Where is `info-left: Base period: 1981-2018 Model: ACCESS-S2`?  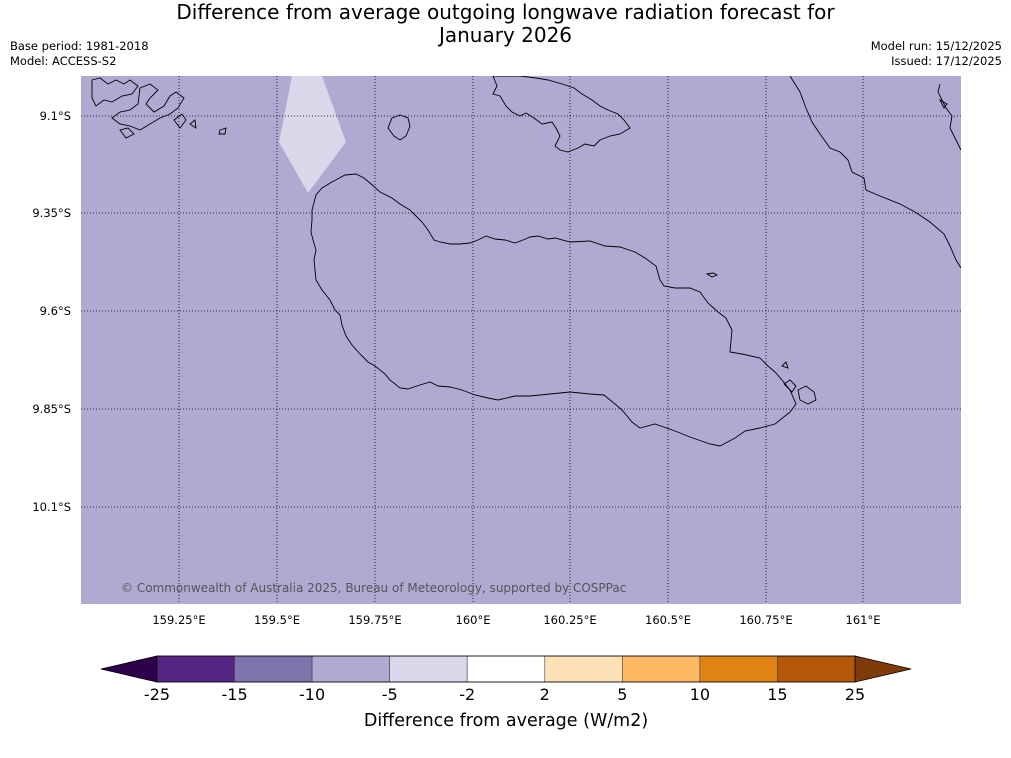
info-left: Base period: 1981-2018 Model: ACCESS-S2 is located at coordinates (79, 54).